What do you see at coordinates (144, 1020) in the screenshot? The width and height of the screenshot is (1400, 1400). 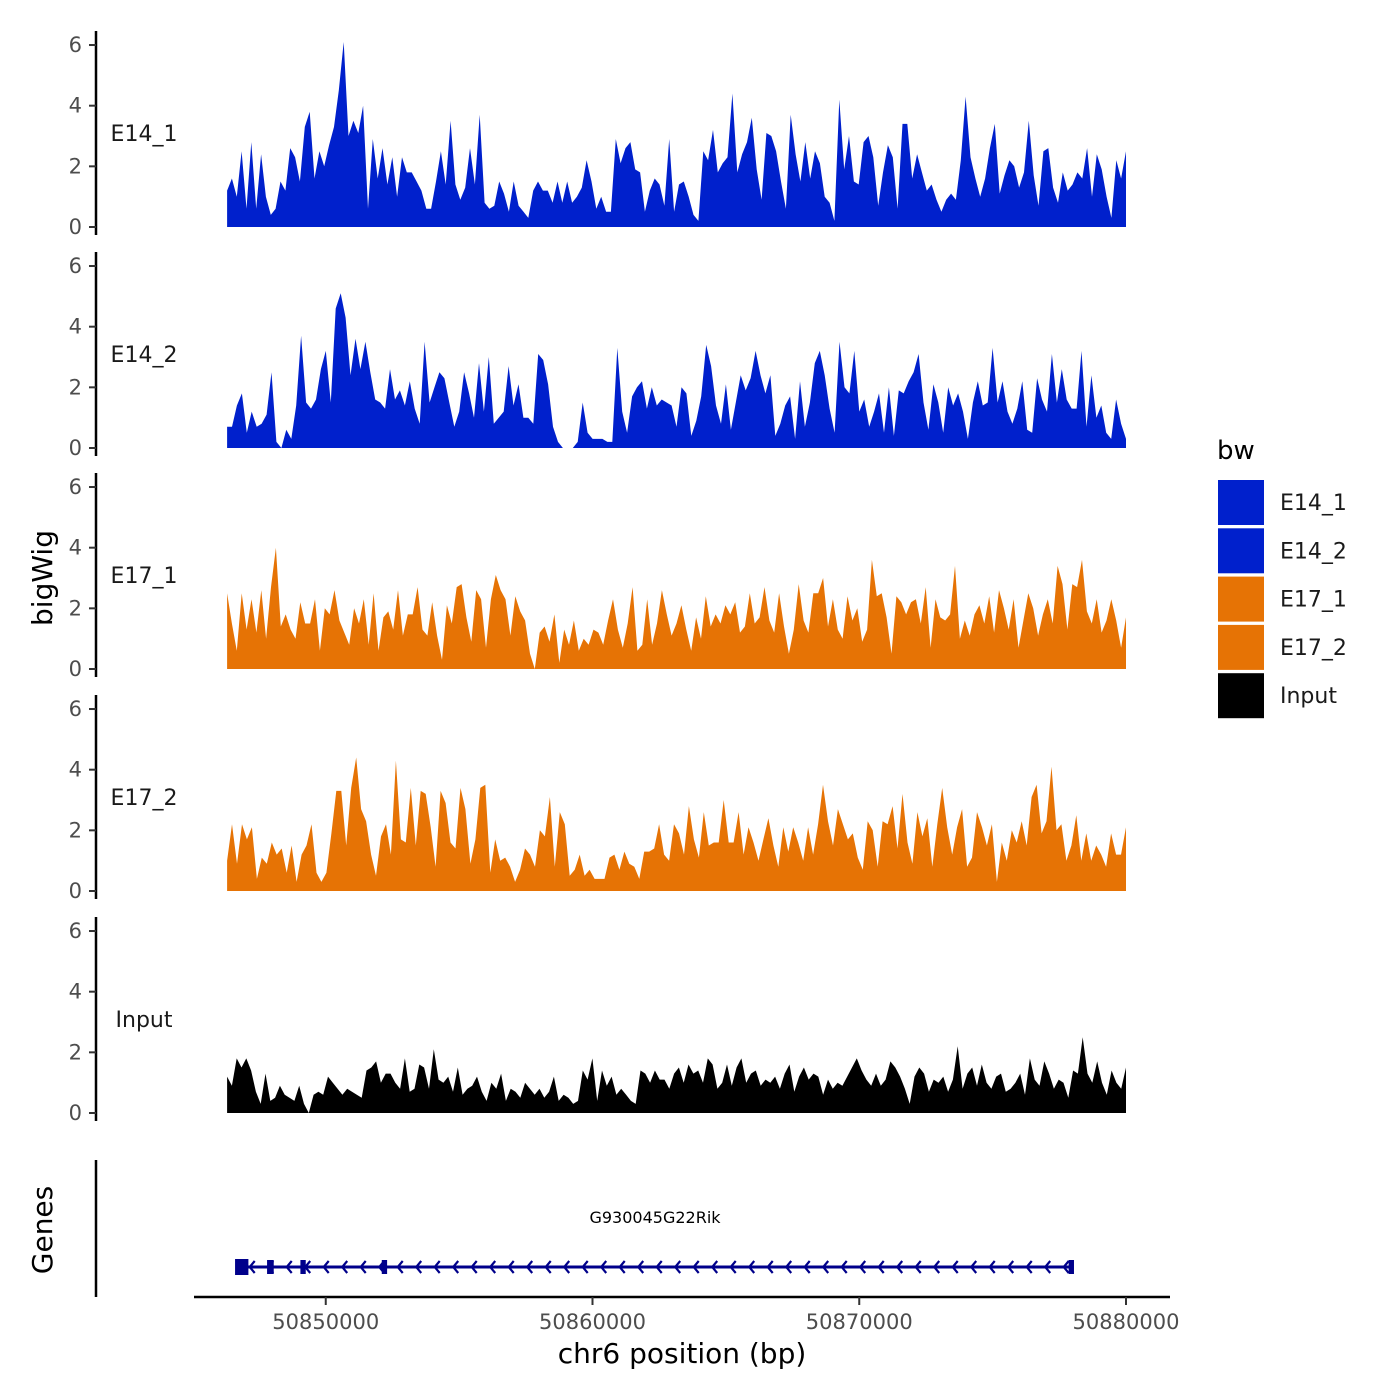 I see `track-label: Input` at bounding box center [144, 1020].